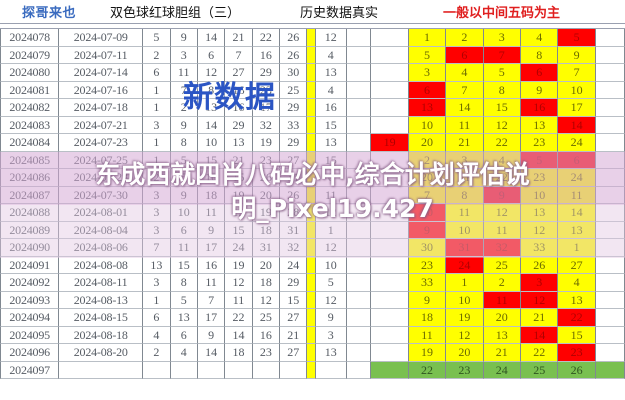 This screenshot has height=400, width=625. What do you see at coordinates (239, 265) in the screenshot?
I see `cell-red-ball-4: 19` at bounding box center [239, 265].